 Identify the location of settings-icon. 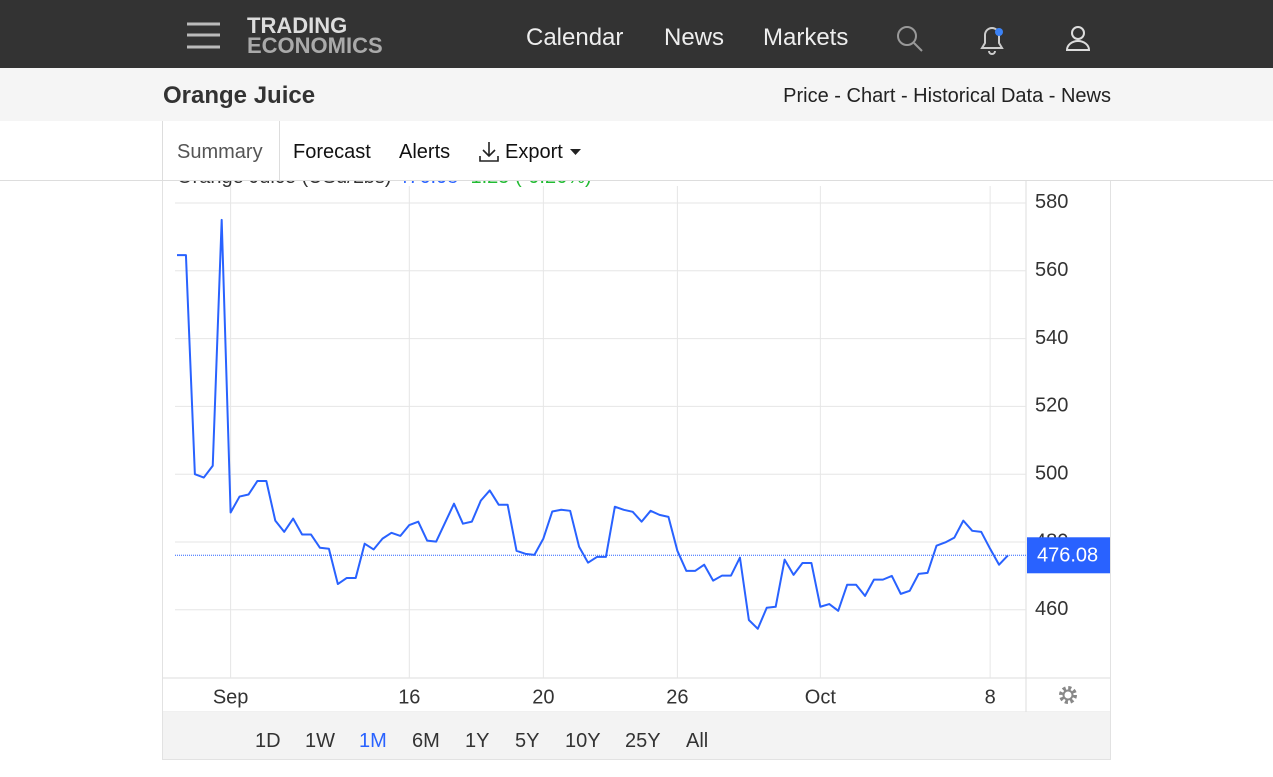
(1068, 695).